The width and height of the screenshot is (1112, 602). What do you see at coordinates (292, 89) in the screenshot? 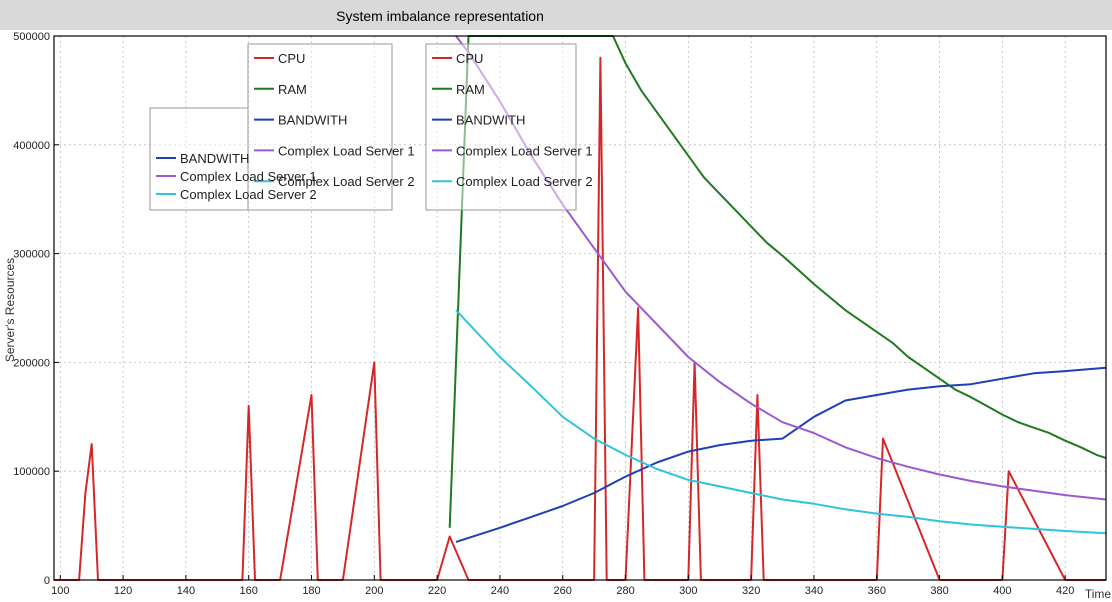
I see `legend-label-1-1: RAM` at bounding box center [292, 89].